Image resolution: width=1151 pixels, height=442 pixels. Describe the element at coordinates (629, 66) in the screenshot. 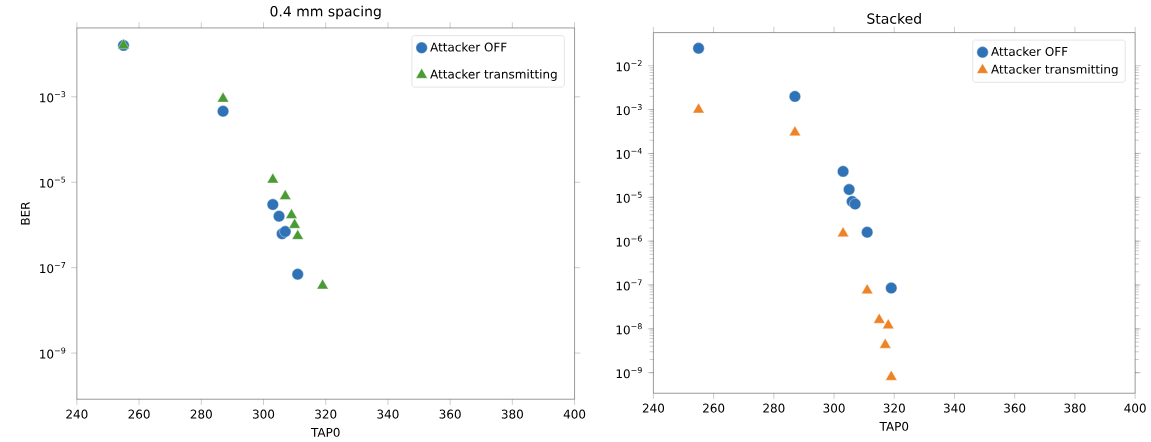

I see `y-tick-label: 10$^{−2}$` at that location.